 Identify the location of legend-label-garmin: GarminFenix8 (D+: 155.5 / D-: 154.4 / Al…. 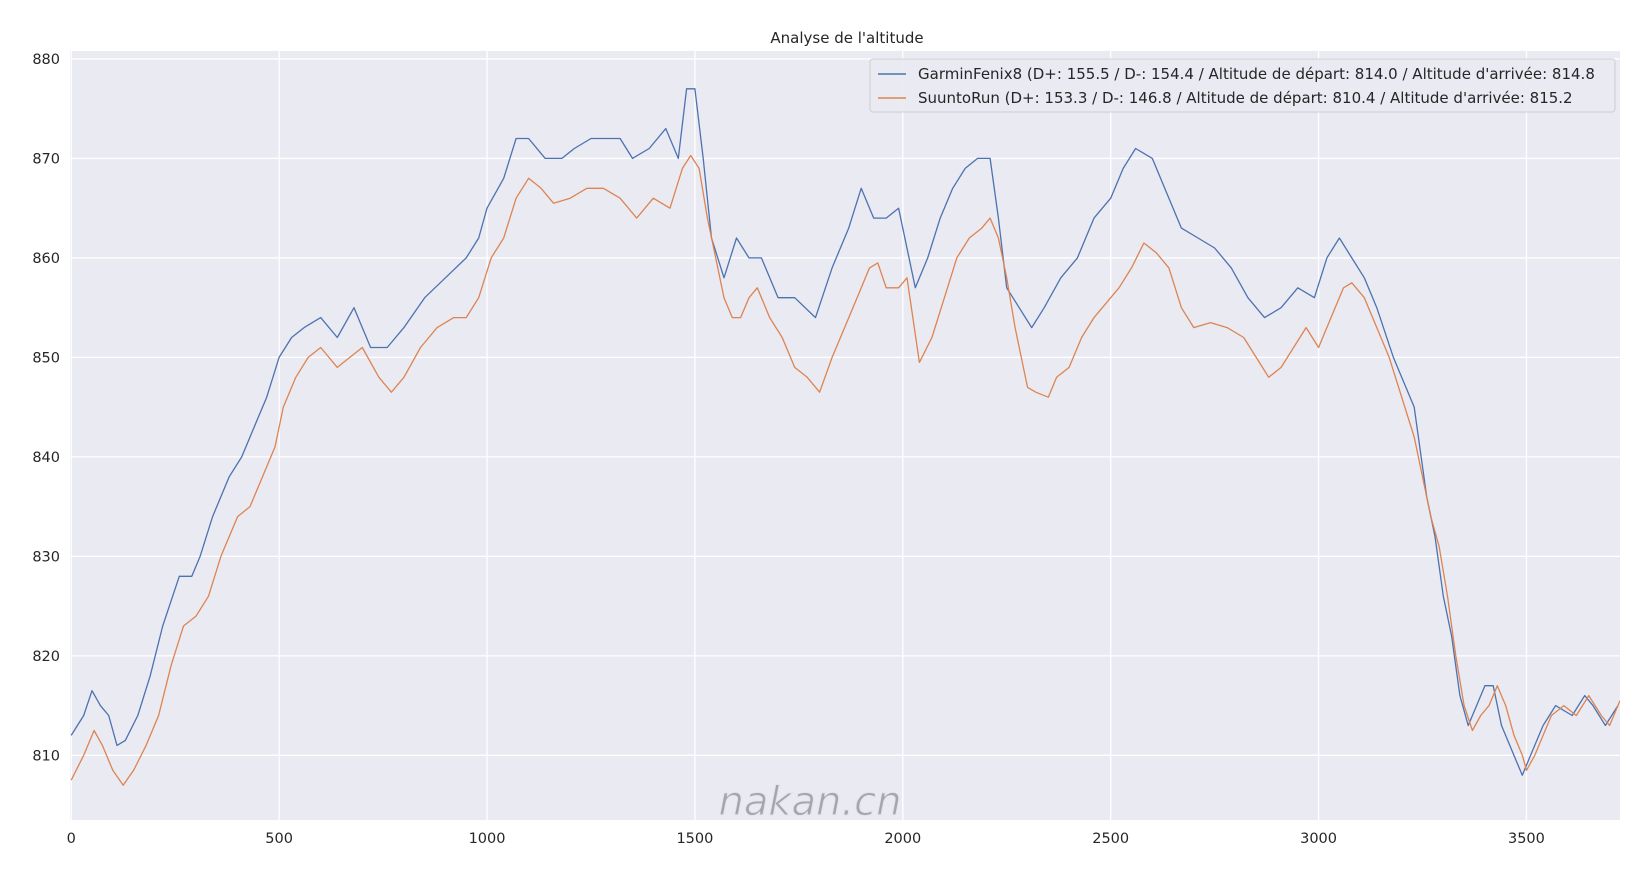
(1256, 74).